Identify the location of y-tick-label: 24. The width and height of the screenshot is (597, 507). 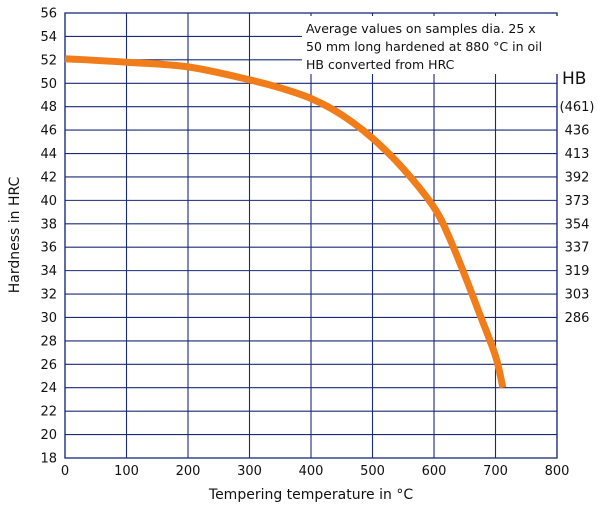
(48, 388).